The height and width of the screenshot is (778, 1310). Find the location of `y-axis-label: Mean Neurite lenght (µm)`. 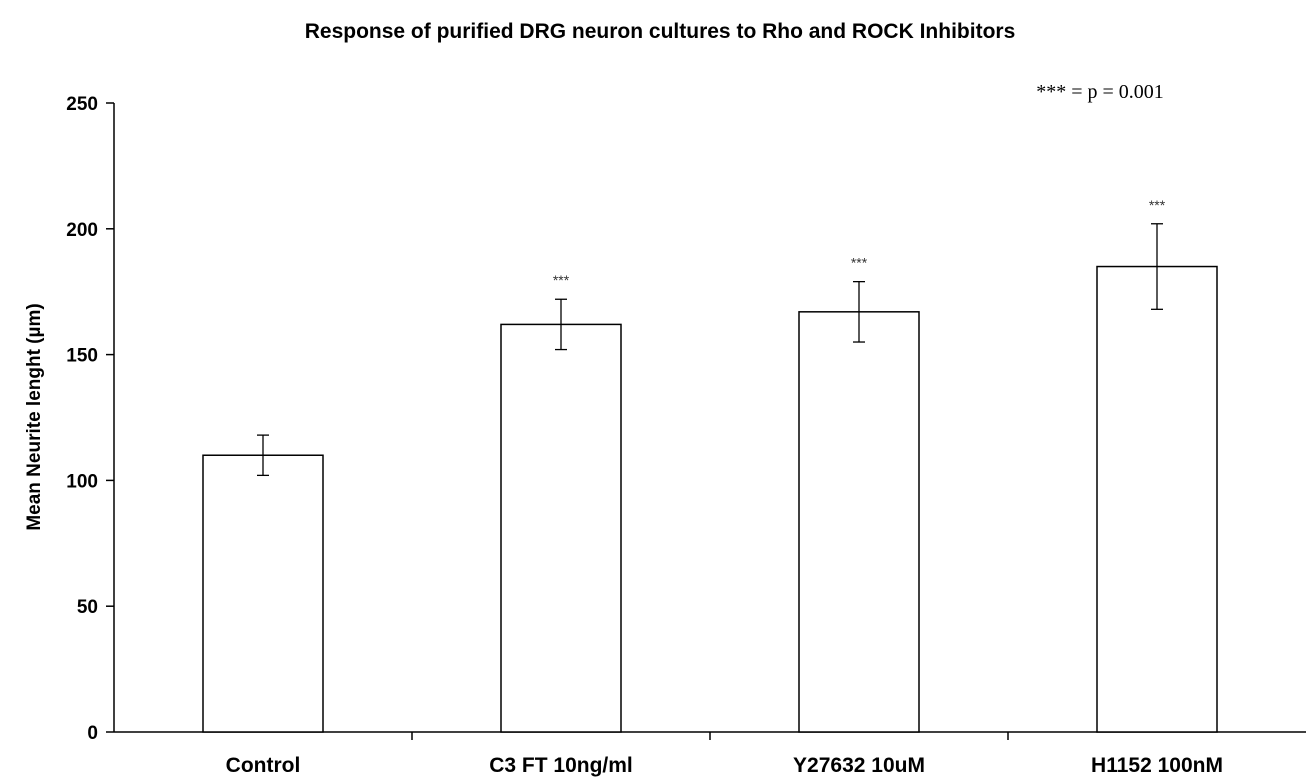

y-axis-label: Mean Neurite lenght (µm) is located at coordinates (34, 416).